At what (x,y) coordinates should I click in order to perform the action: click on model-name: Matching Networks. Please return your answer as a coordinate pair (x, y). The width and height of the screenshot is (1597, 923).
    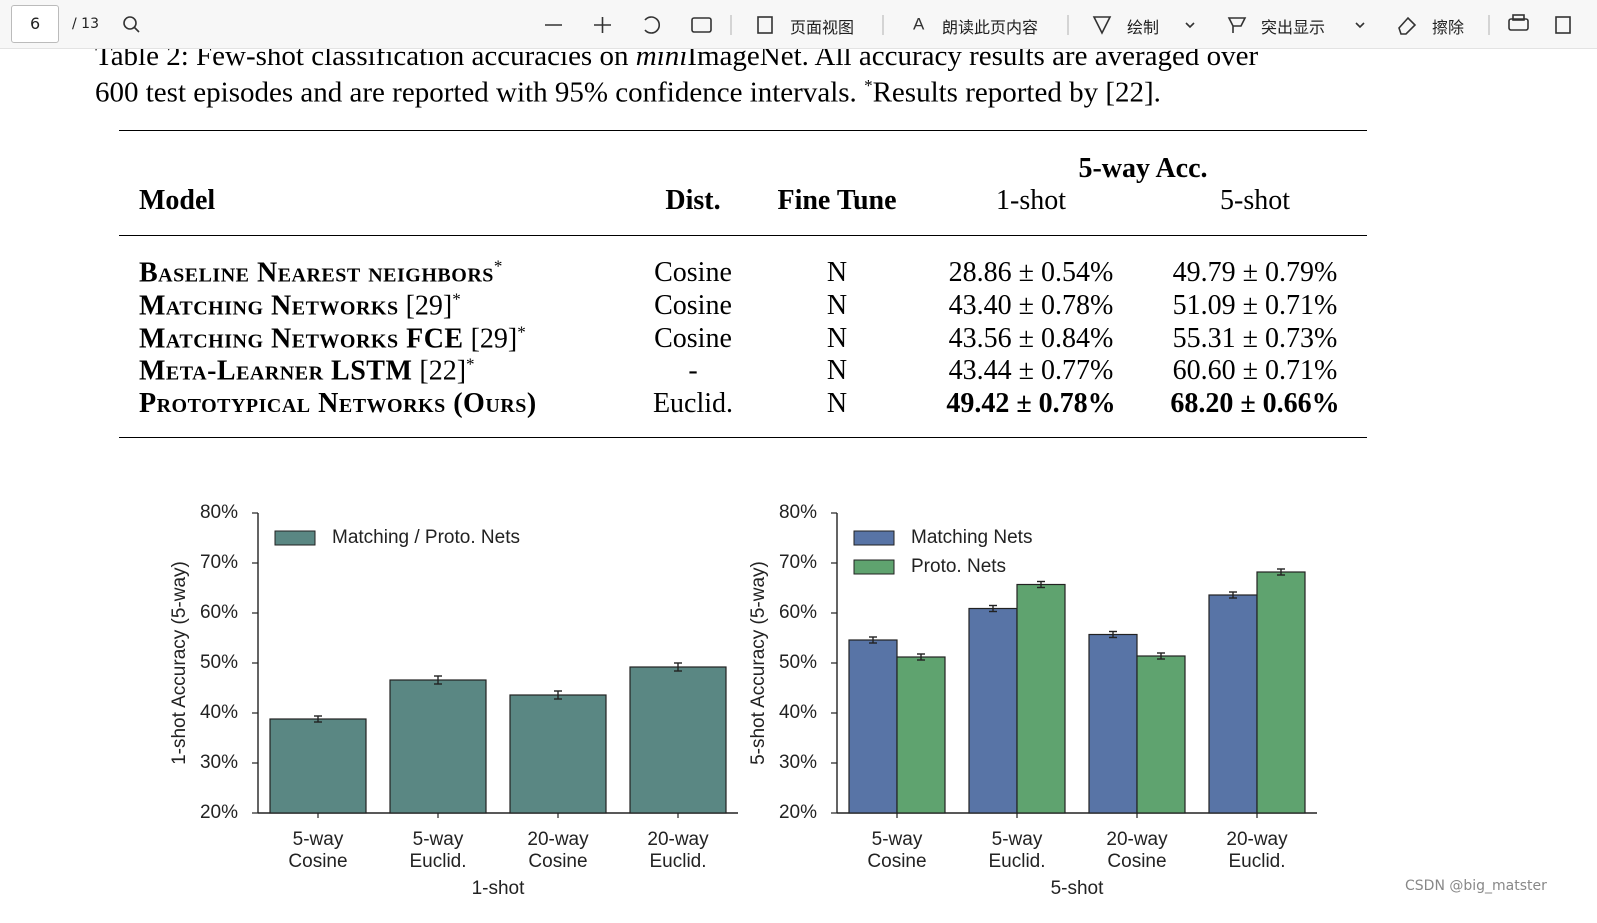
    Looking at the image, I should click on (269, 306).